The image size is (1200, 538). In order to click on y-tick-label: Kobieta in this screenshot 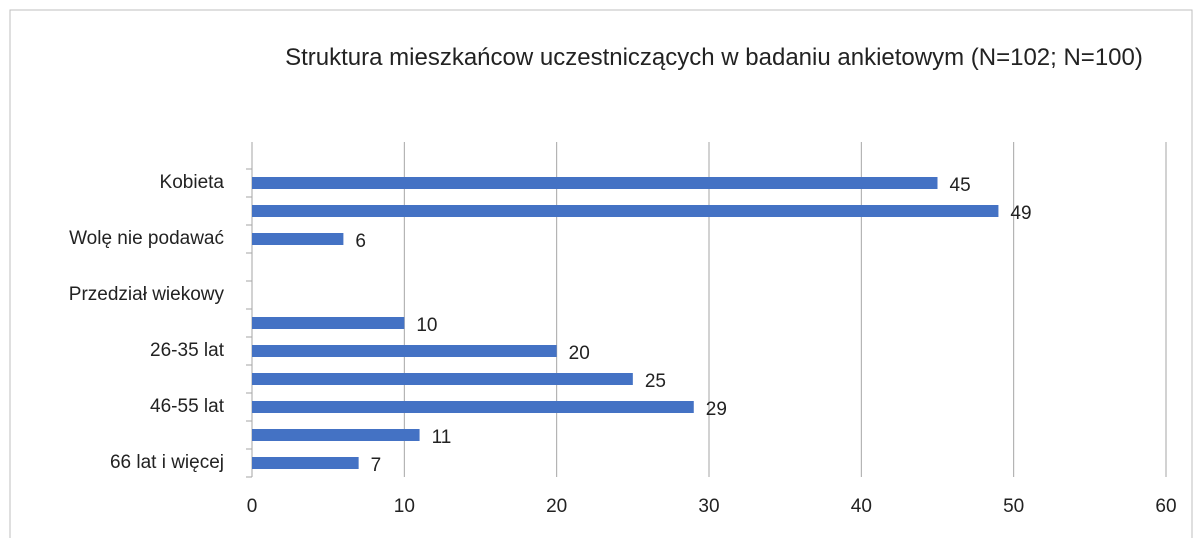, I will do `click(192, 182)`.